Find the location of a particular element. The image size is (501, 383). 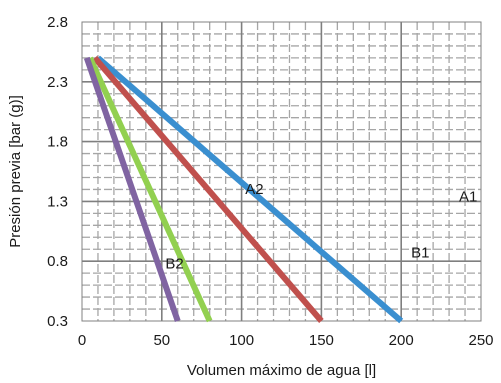

x-axis-title: Volumen máximo de agua [l] is located at coordinates (281, 370).